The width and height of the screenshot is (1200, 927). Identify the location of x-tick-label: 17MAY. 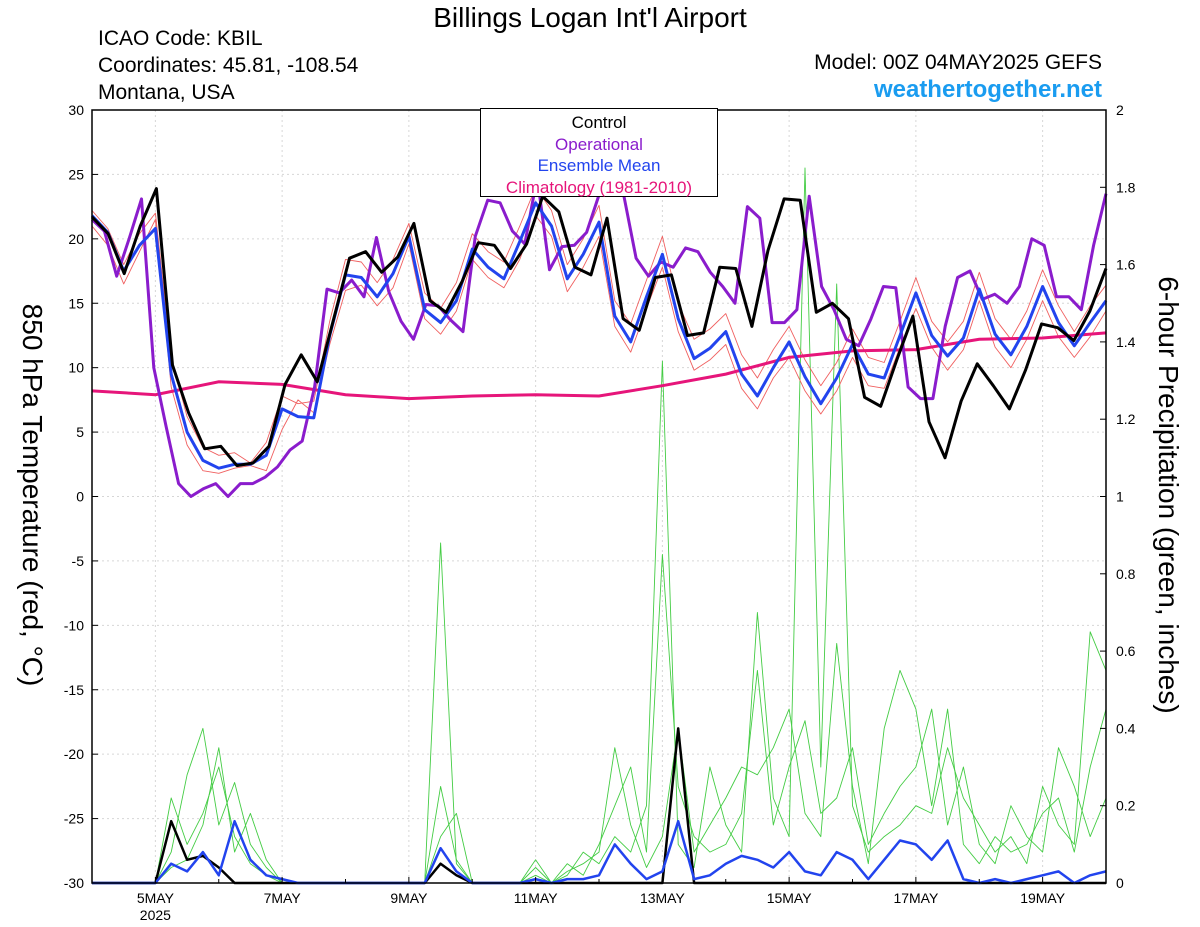
(916, 898).